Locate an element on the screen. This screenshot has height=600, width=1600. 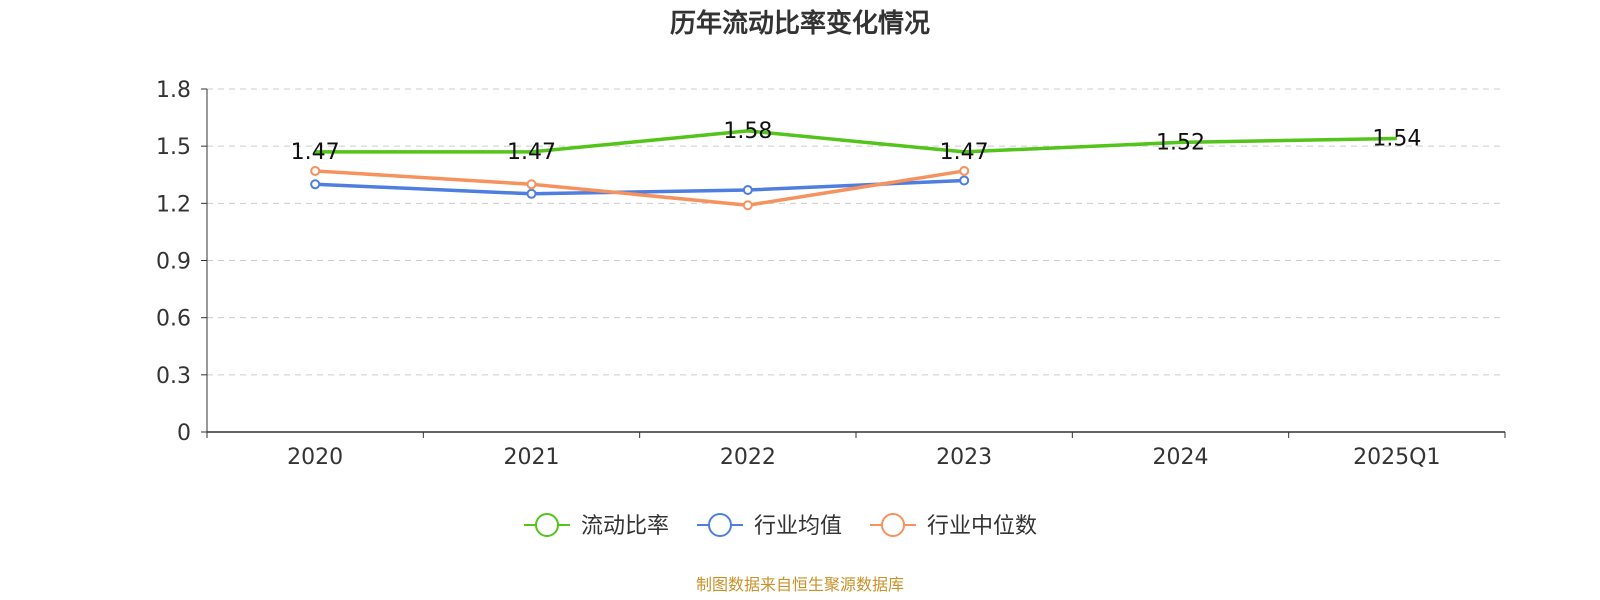
y-tick-label: 0.6 is located at coordinates (173, 319).